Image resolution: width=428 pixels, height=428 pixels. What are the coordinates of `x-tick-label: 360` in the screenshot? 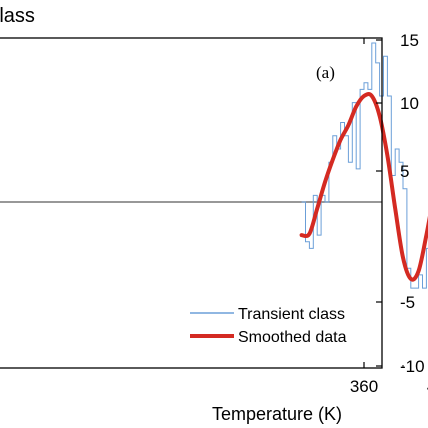 It's located at (364, 386).